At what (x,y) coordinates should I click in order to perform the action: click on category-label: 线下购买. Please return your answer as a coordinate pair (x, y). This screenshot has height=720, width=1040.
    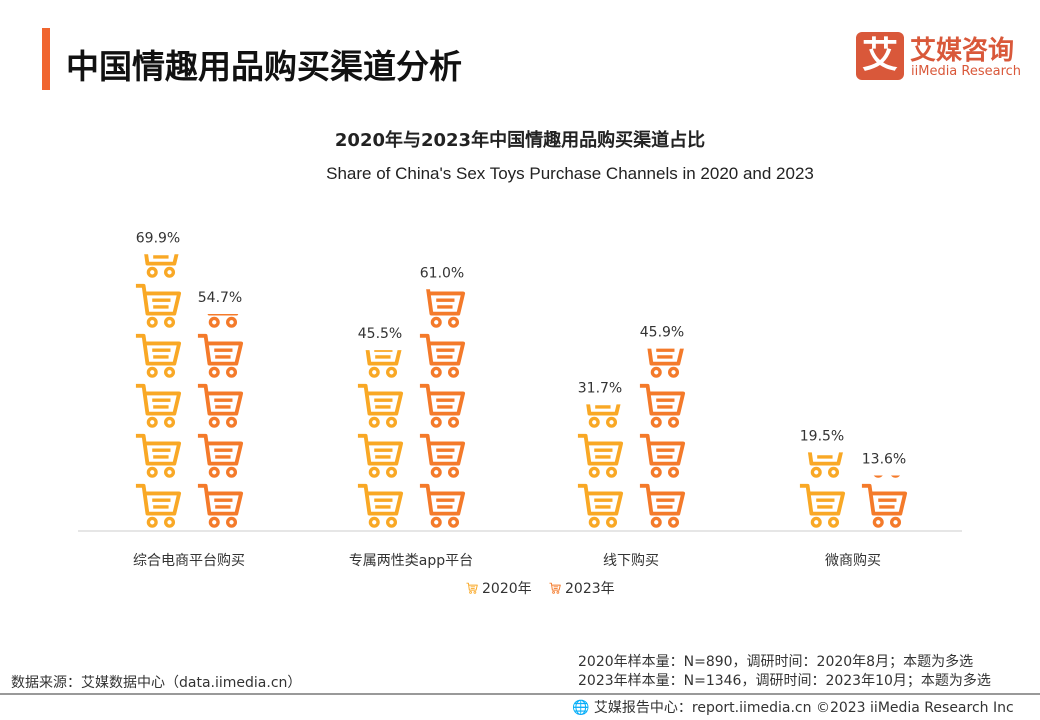
    Looking at the image, I should click on (631, 561).